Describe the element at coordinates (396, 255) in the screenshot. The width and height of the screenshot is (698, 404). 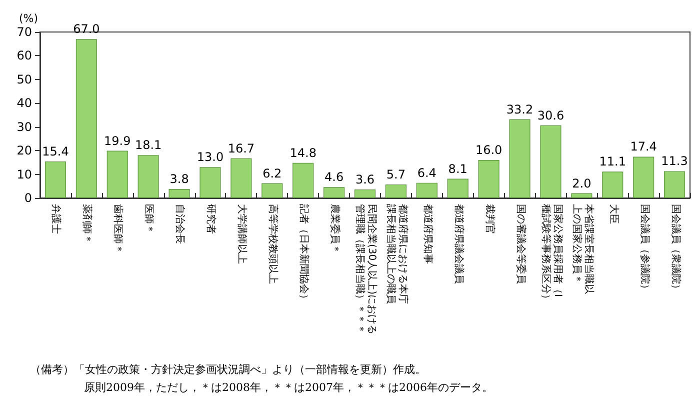
I see `x-tick-label: 都道府県における本庁課長相当職以上の職員` at that location.